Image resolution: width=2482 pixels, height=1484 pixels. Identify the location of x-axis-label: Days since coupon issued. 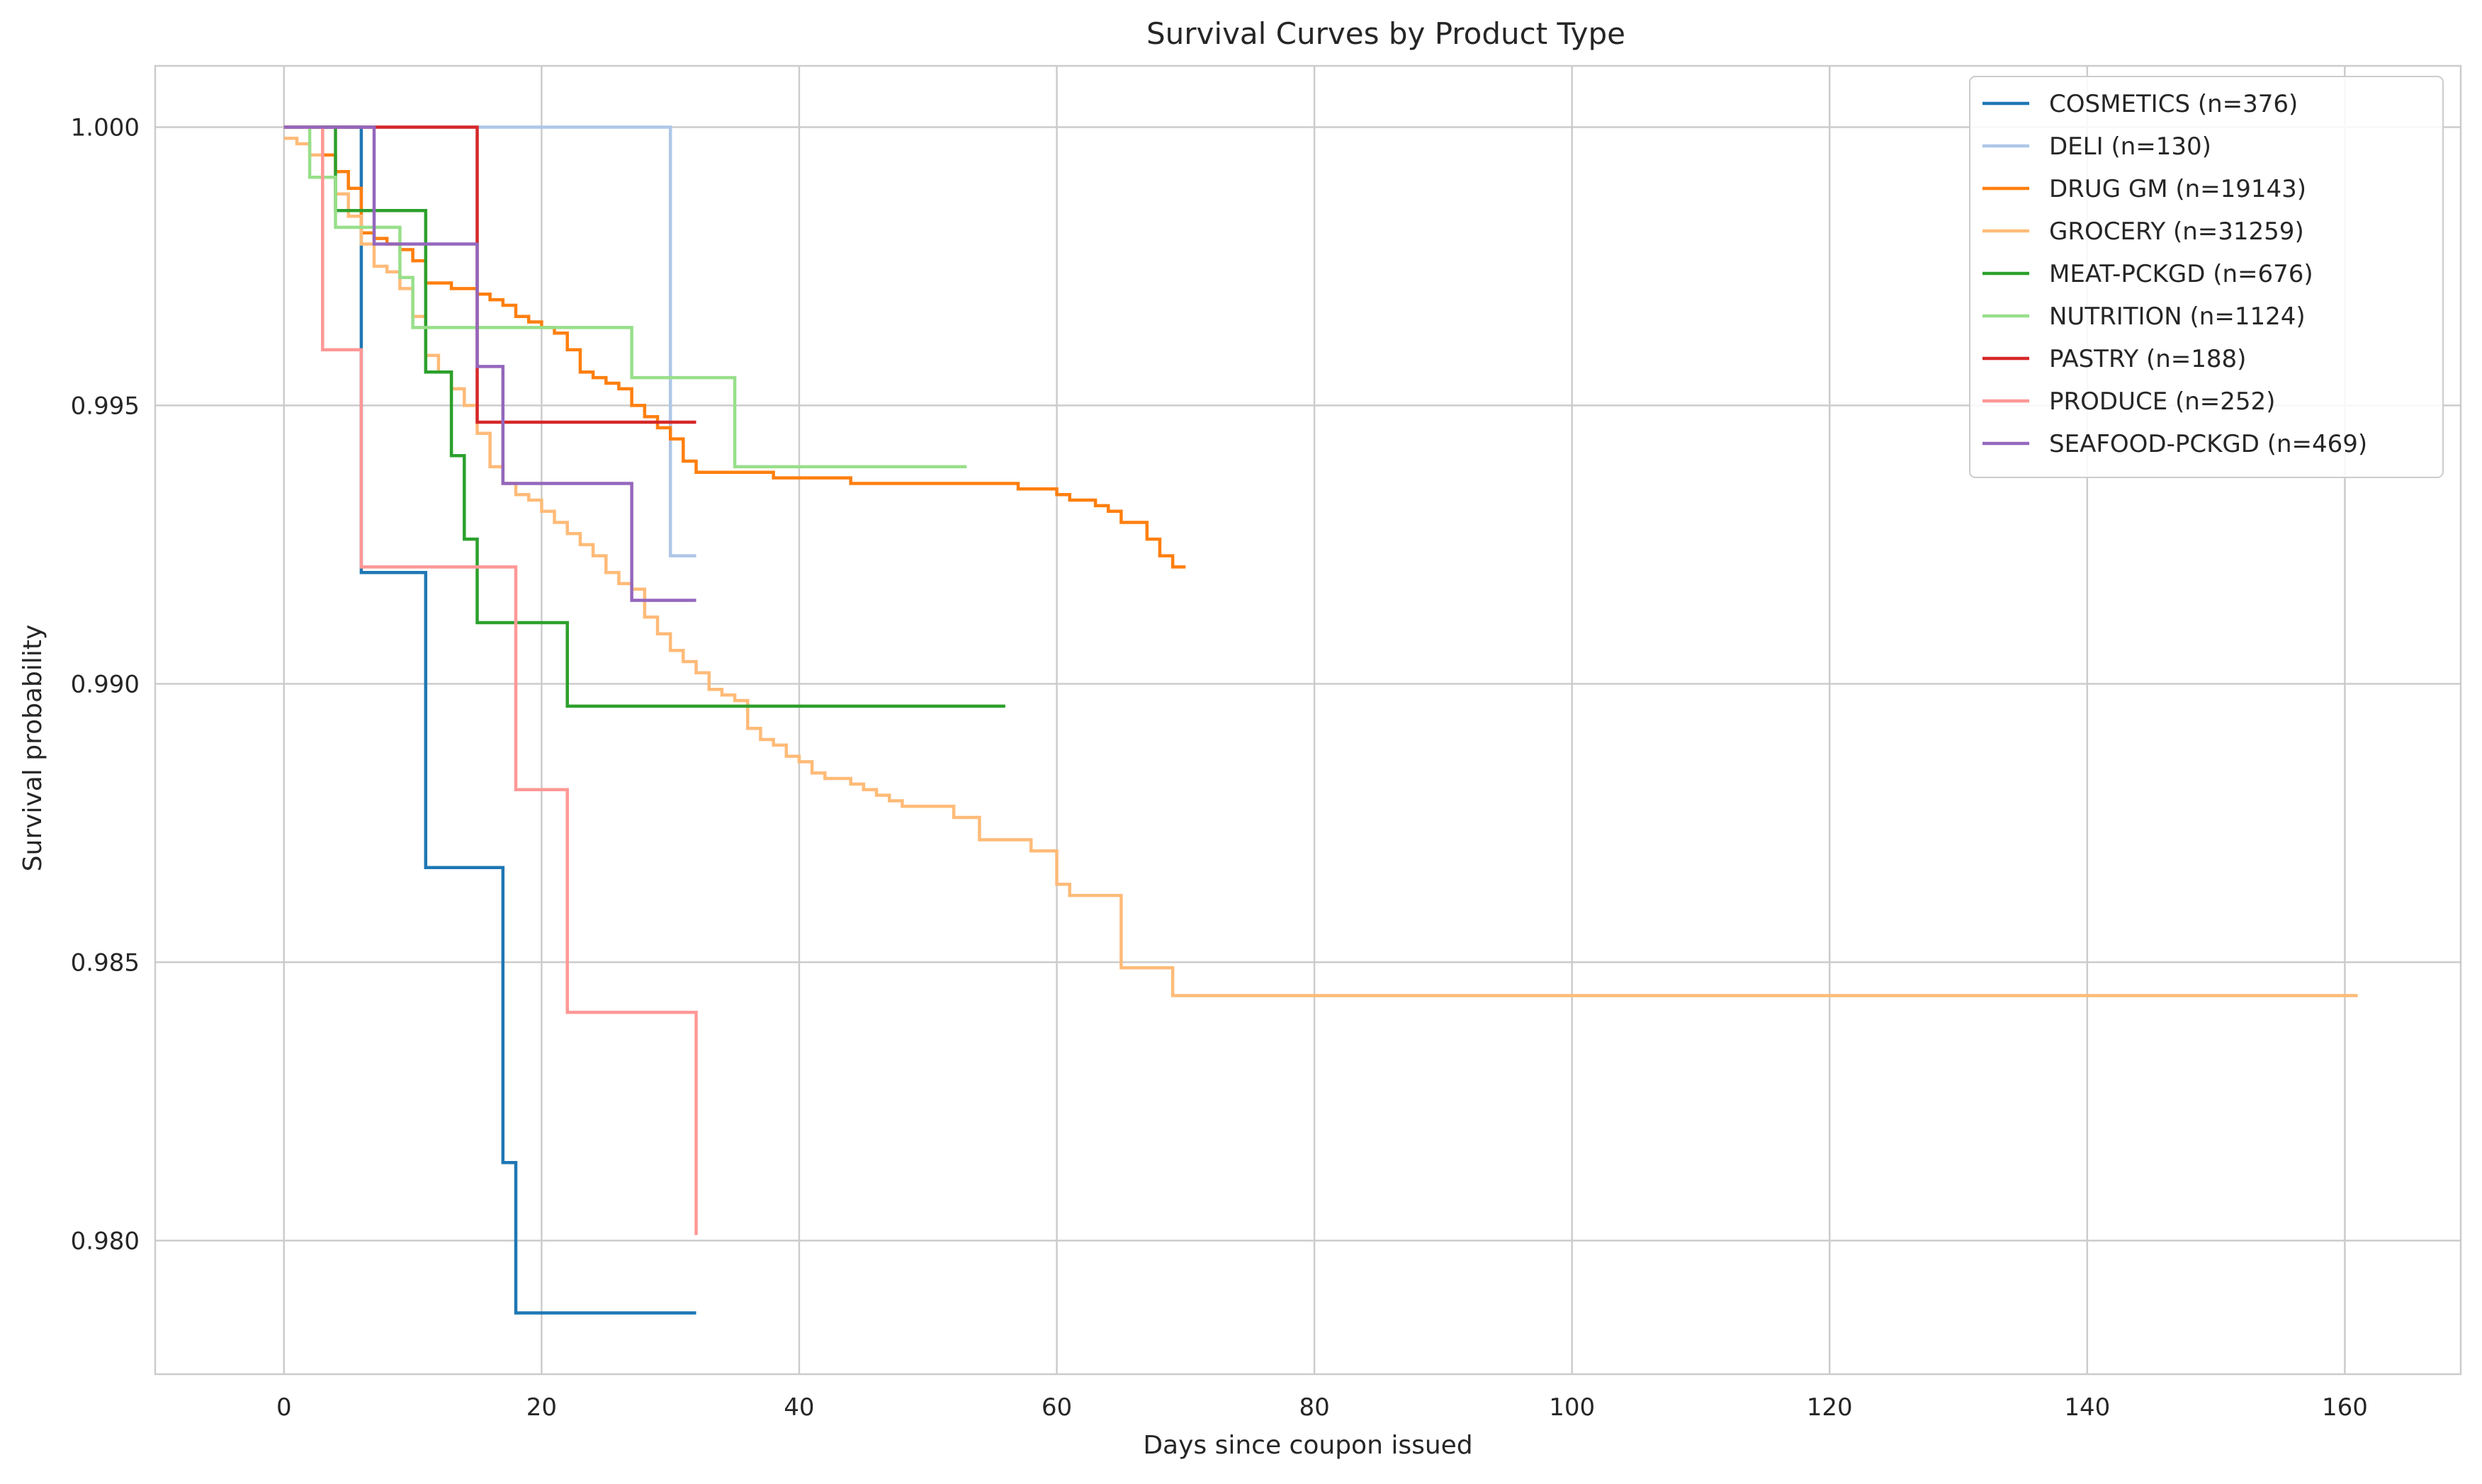
(1308, 1445).